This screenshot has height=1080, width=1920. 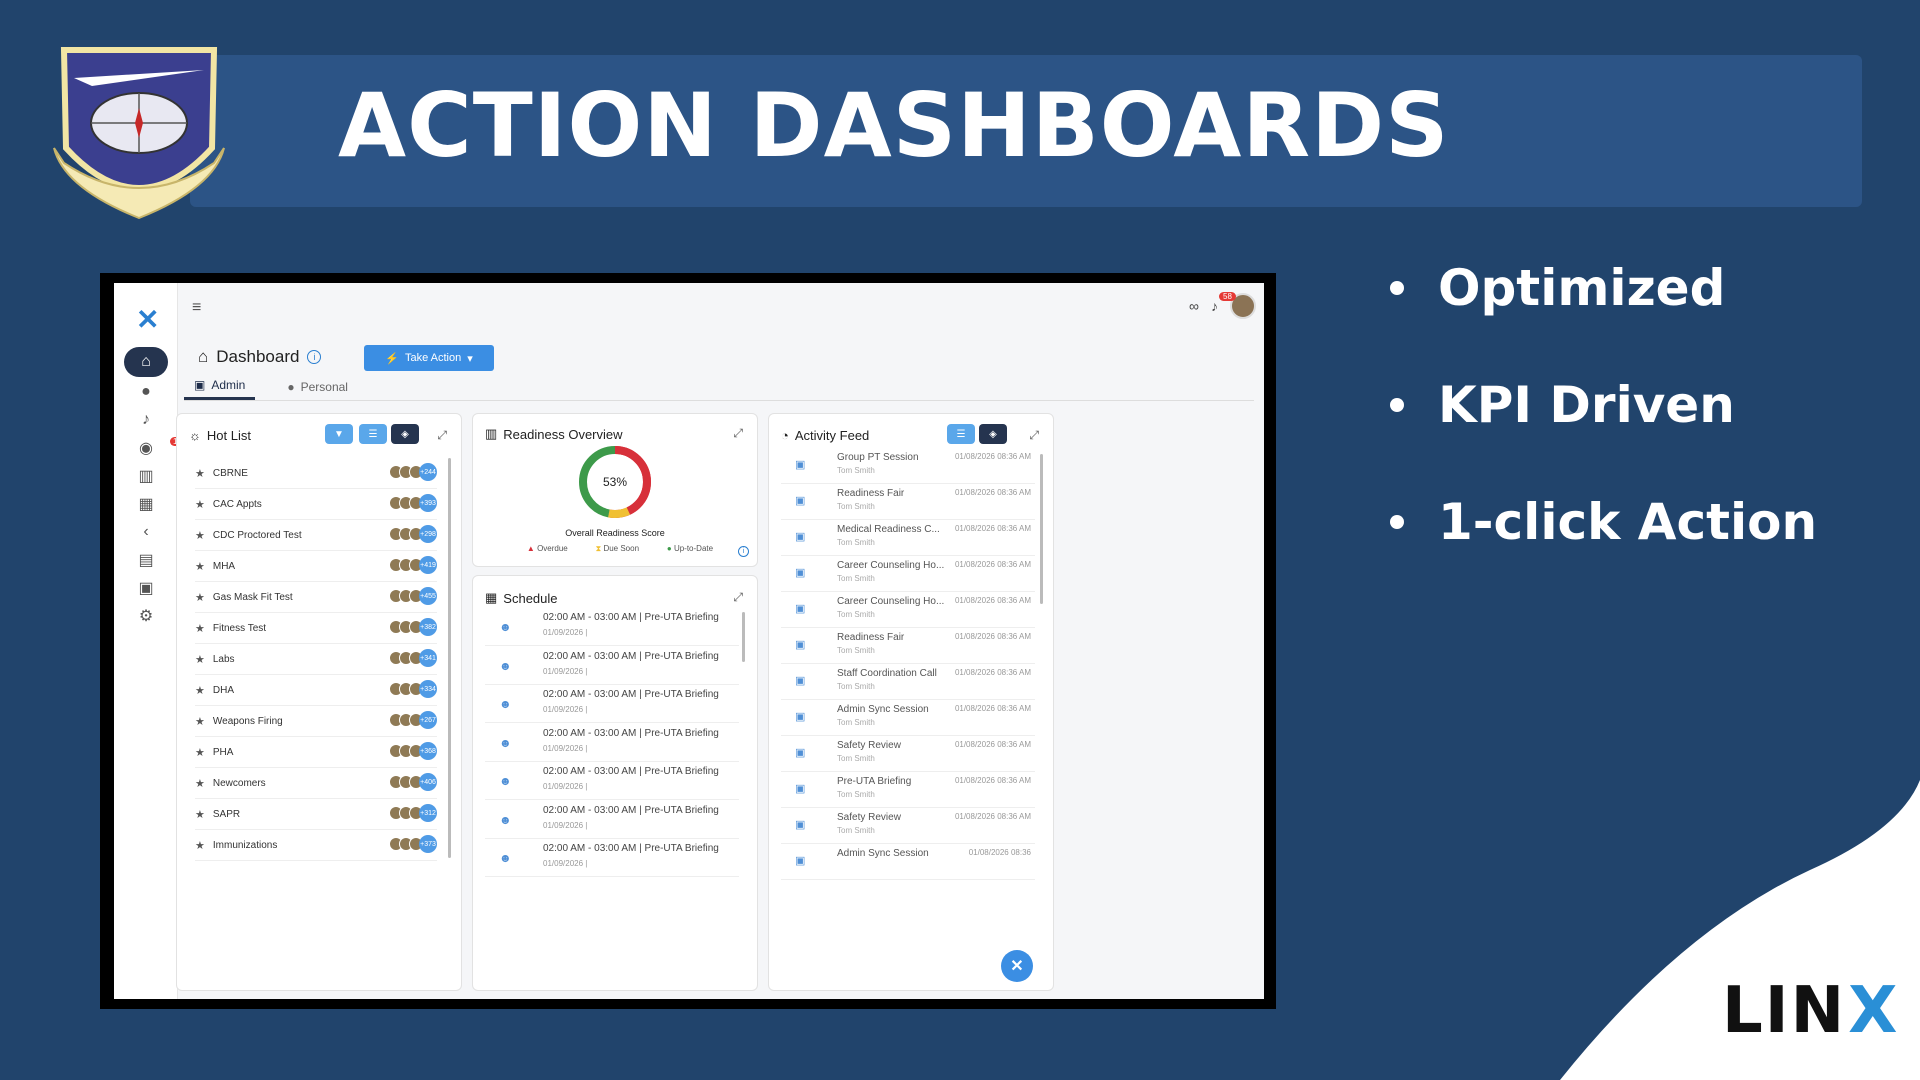 What do you see at coordinates (429, 358) in the screenshot?
I see `take-action-button: ⚡ Take Action ▾` at bounding box center [429, 358].